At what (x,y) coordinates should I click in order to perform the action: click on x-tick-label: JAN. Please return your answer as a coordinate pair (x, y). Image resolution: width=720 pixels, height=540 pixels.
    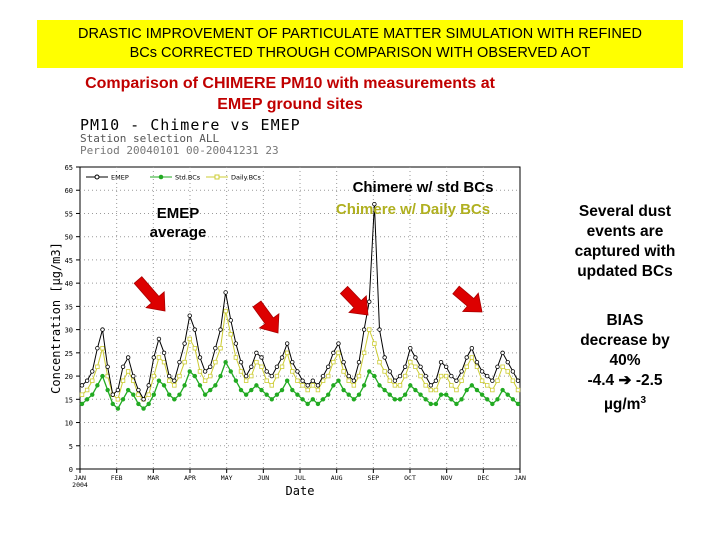
    Looking at the image, I should click on (80, 478).